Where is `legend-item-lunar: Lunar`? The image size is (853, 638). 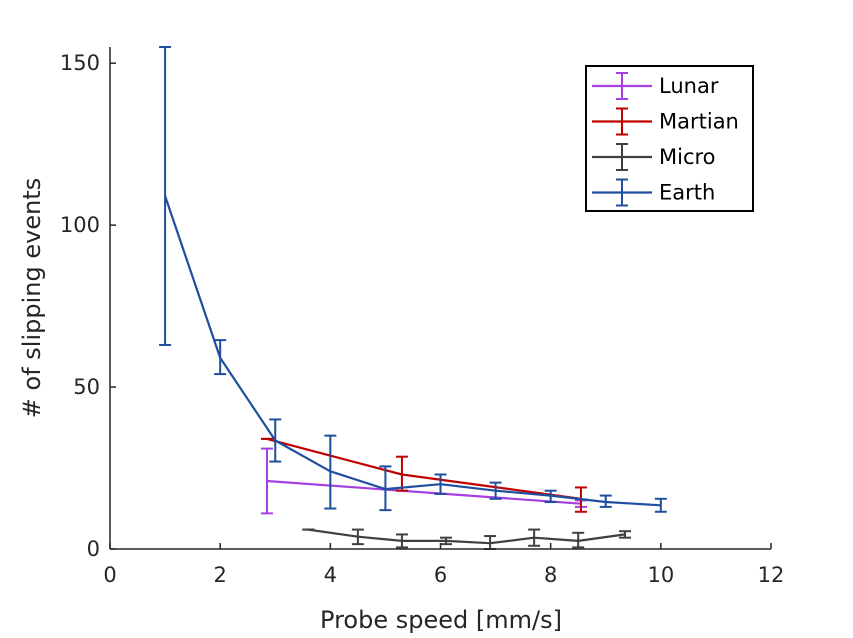
legend-item-lunar: Lunar is located at coordinates (655, 86).